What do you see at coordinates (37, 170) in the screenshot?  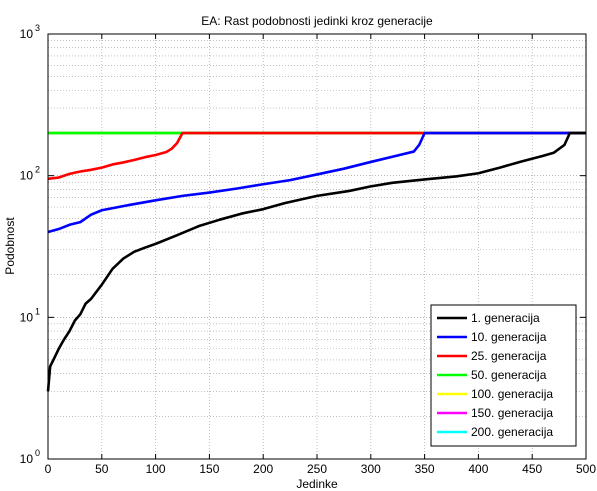 I see `y-tick-exponent: 2` at bounding box center [37, 170].